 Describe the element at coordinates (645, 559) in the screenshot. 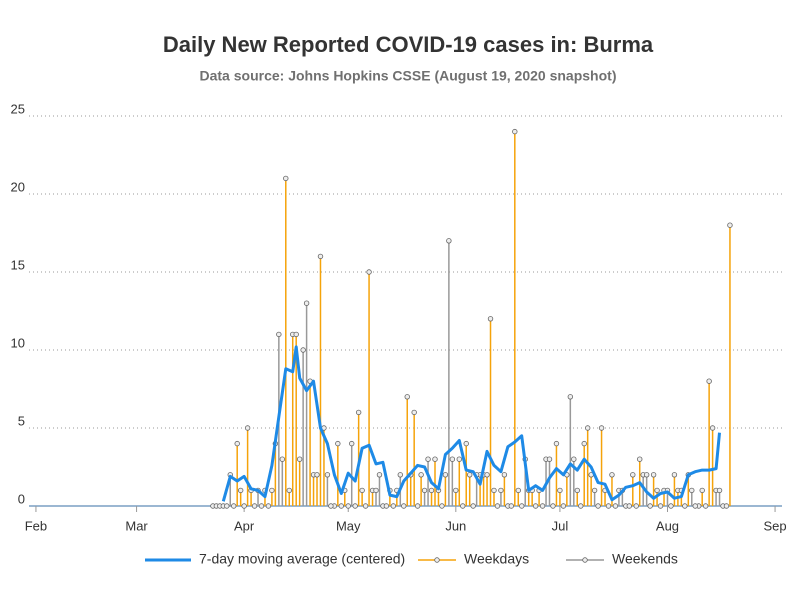

I see `legend-label: Weekends` at that location.